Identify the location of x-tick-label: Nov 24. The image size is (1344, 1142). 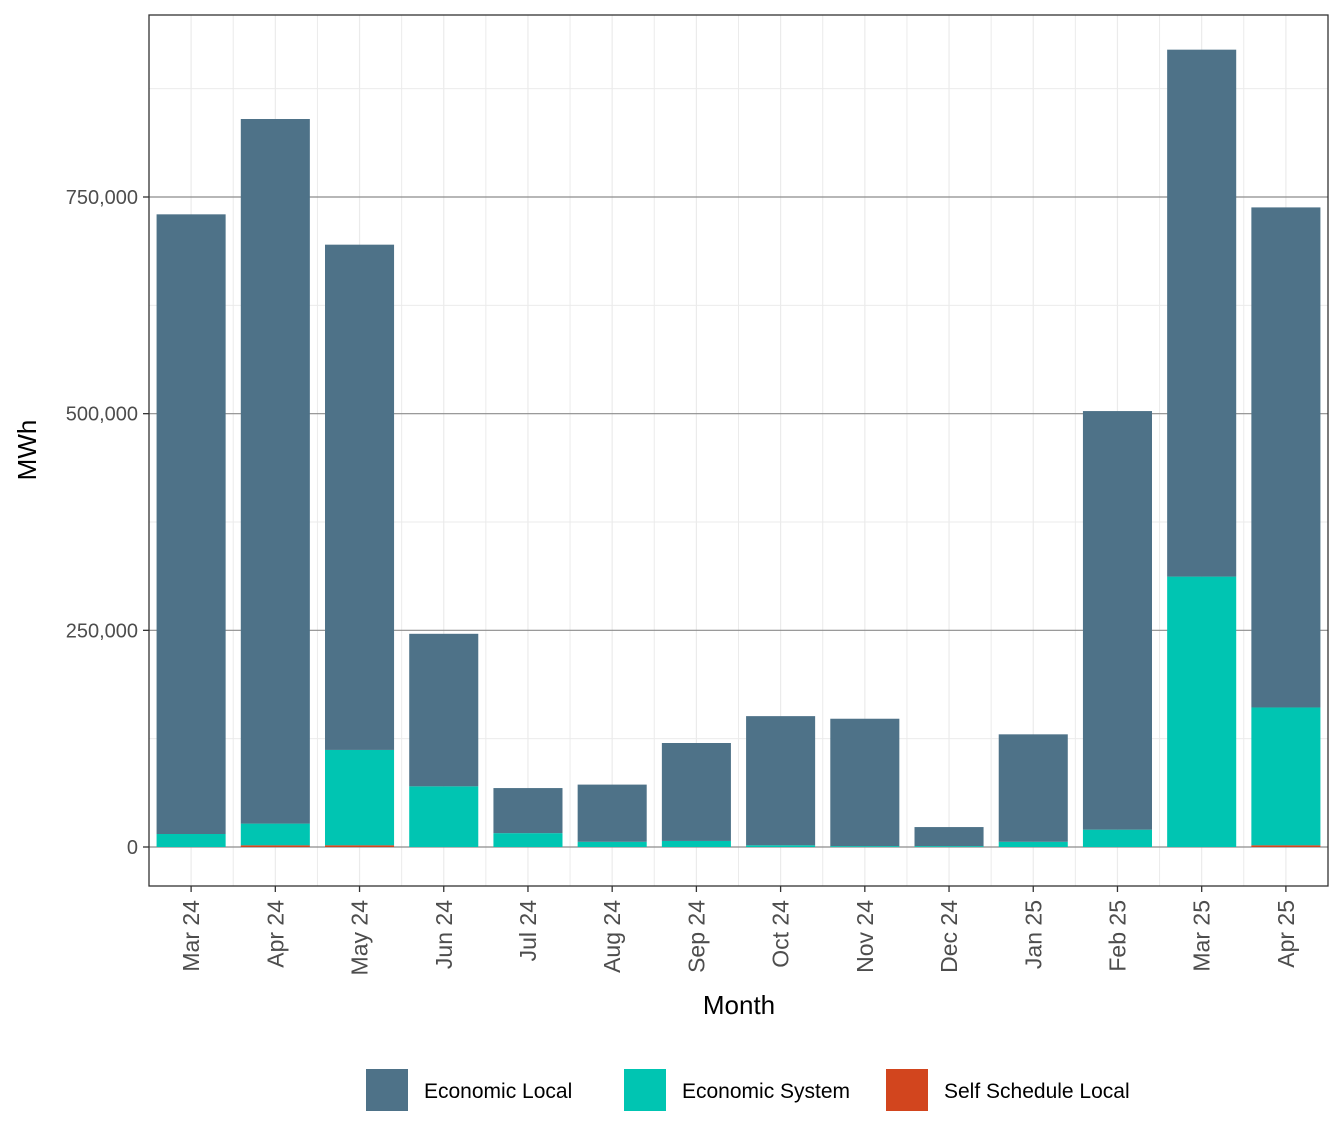
(865, 936).